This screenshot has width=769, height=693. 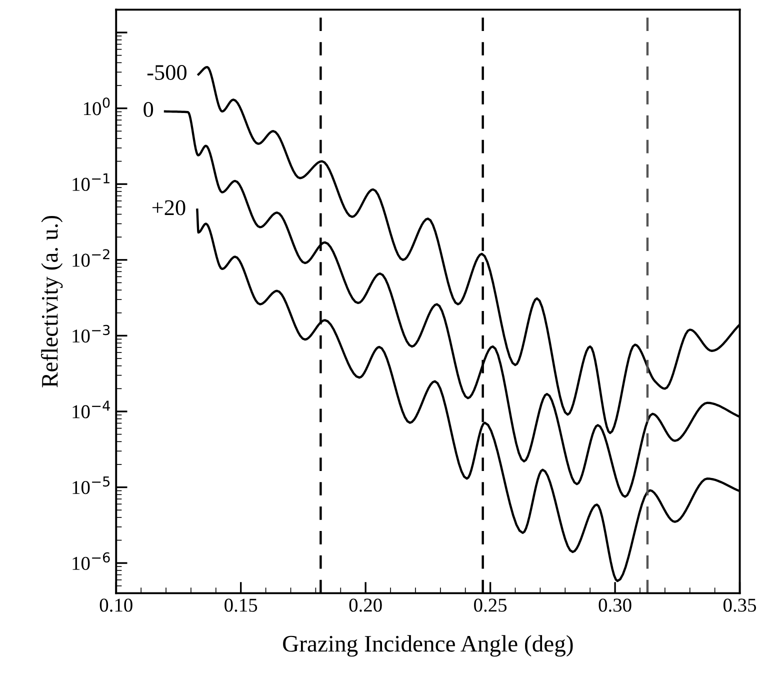 What do you see at coordinates (149, 109) in the screenshot?
I see `series-label: 0` at bounding box center [149, 109].